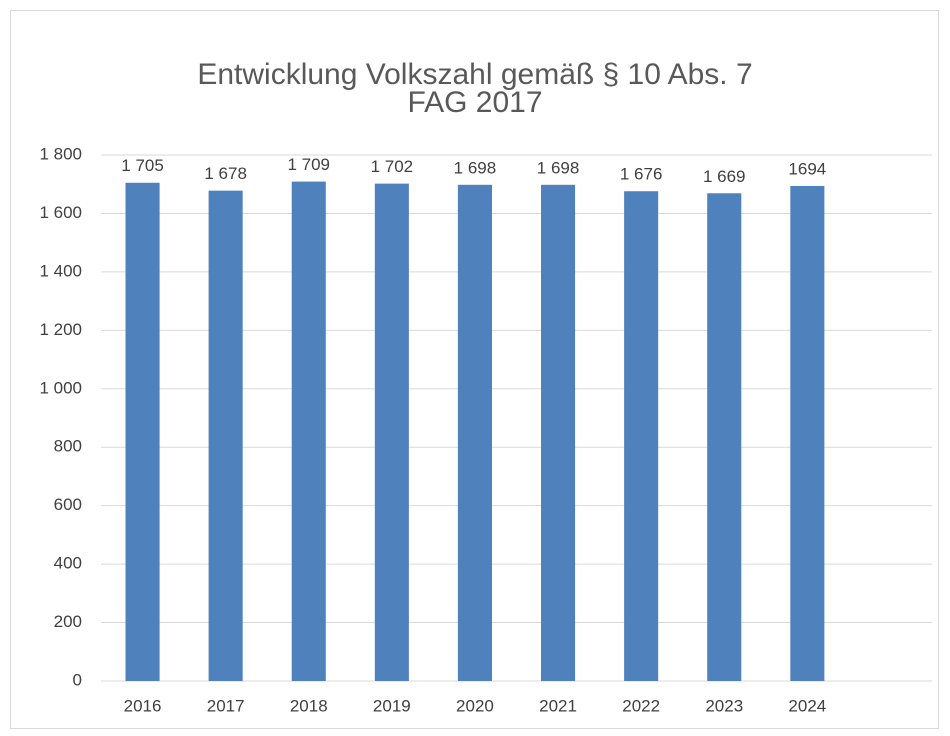  What do you see at coordinates (475, 705) in the screenshot?
I see `x-tick-label: 2020` at bounding box center [475, 705].